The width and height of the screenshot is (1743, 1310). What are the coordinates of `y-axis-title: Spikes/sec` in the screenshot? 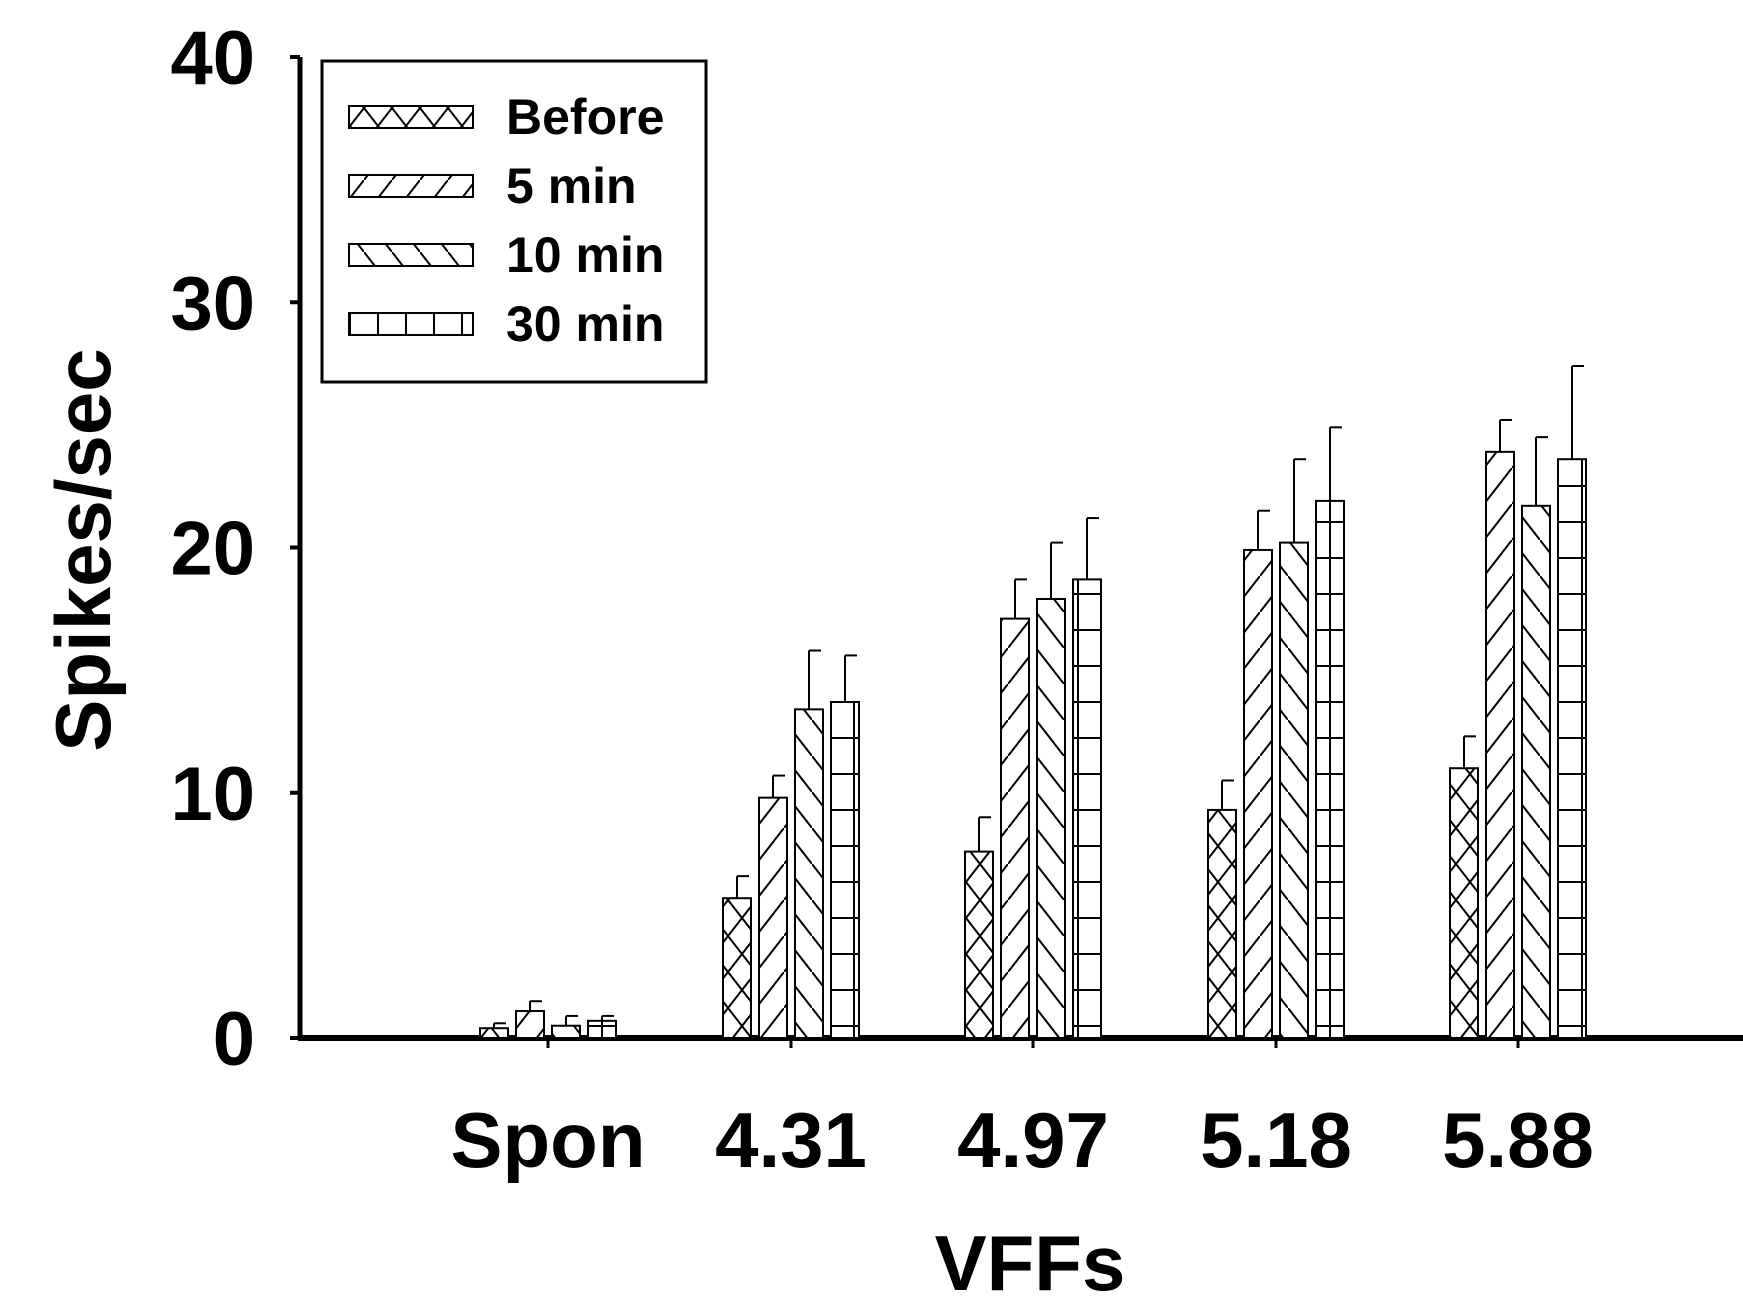 It's located at (83, 549).